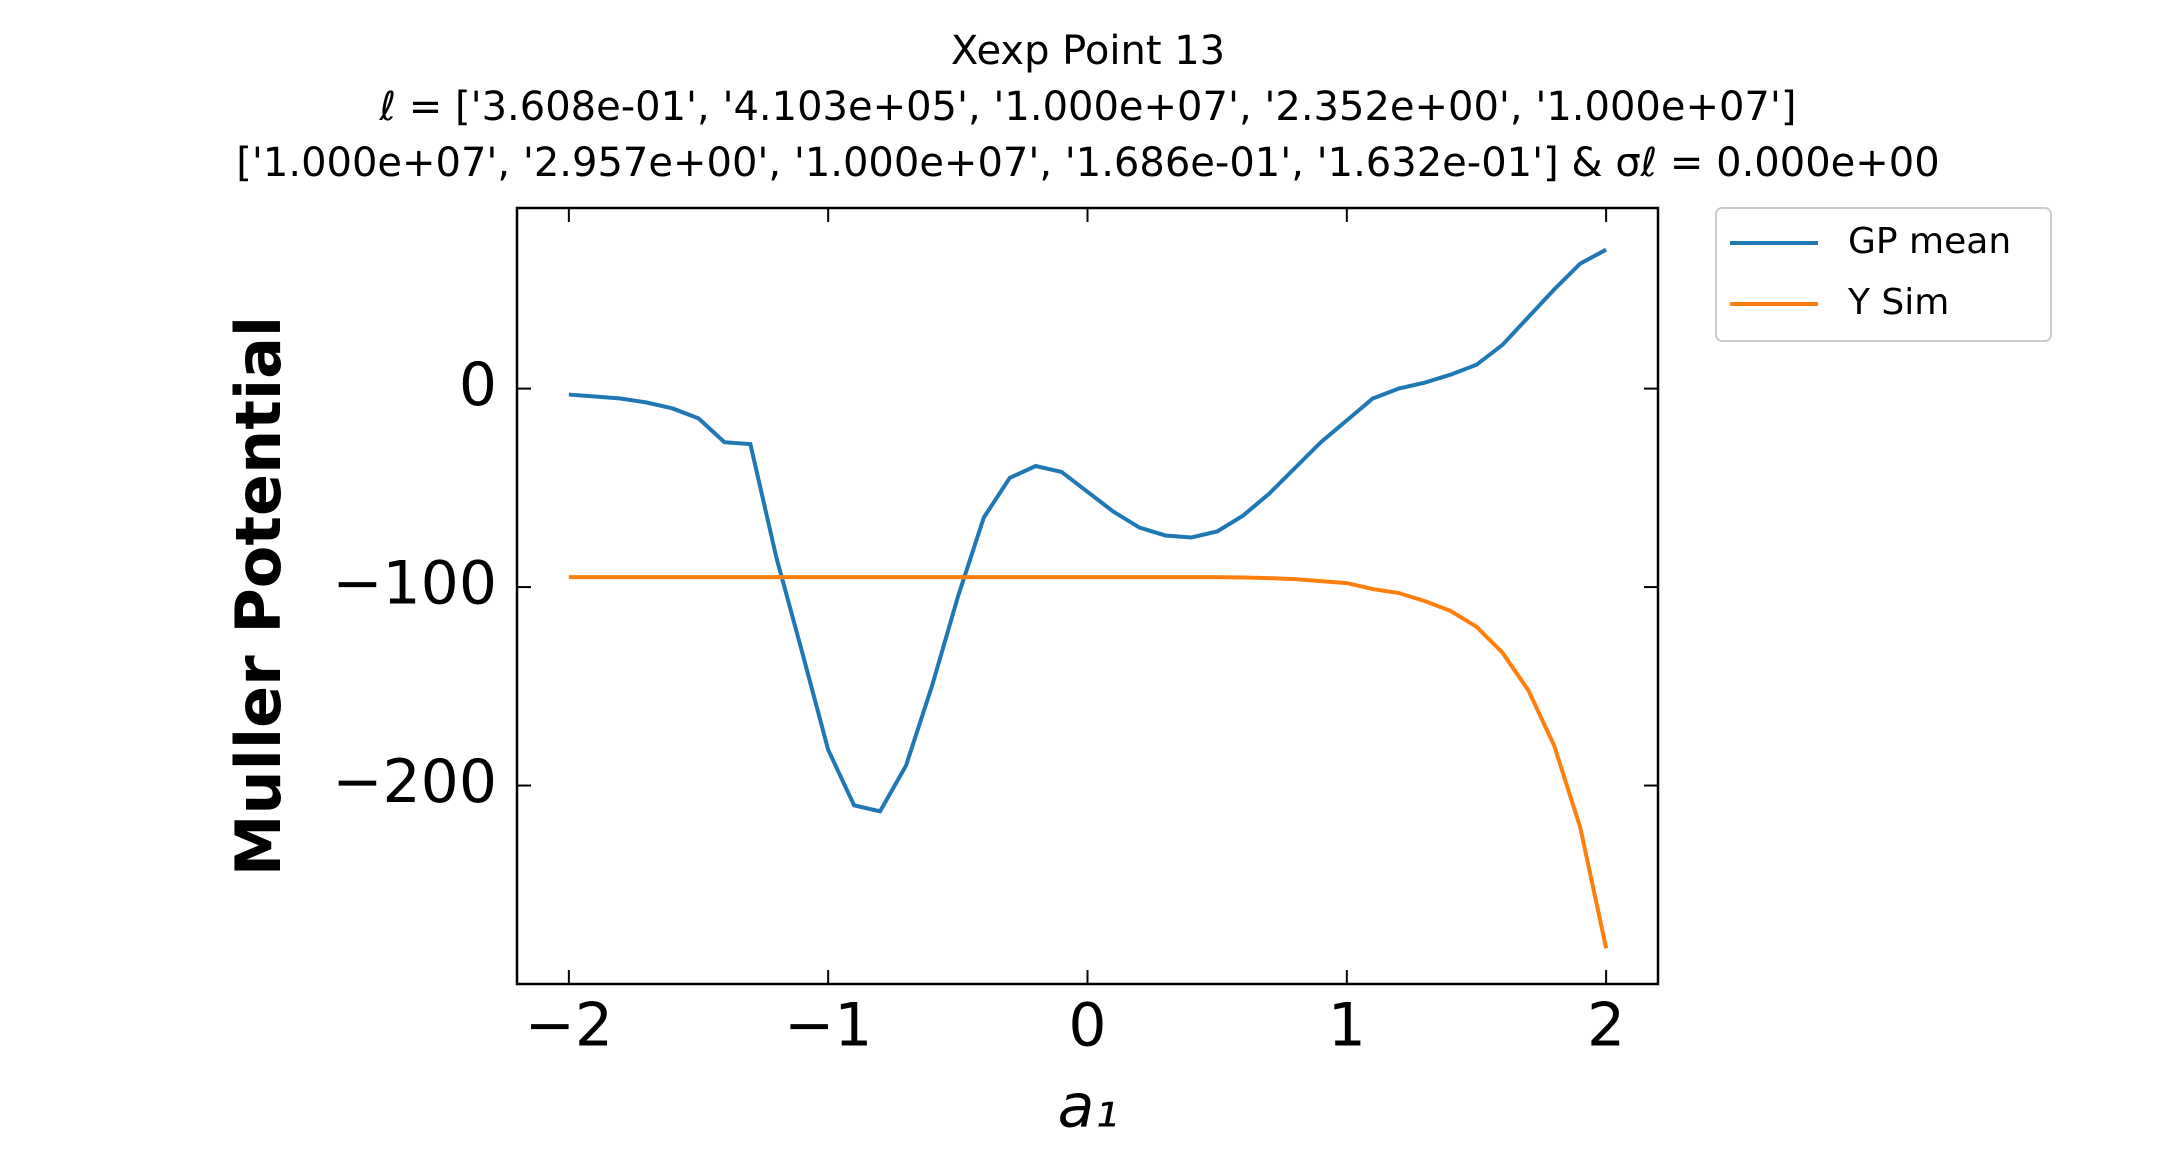 This screenshot has height=1170, width=2167. What do you see at coordinates (1347, 1026) in the screenshot?
I see `x-tick-label: 1` at bounding box center [1347, 1026].